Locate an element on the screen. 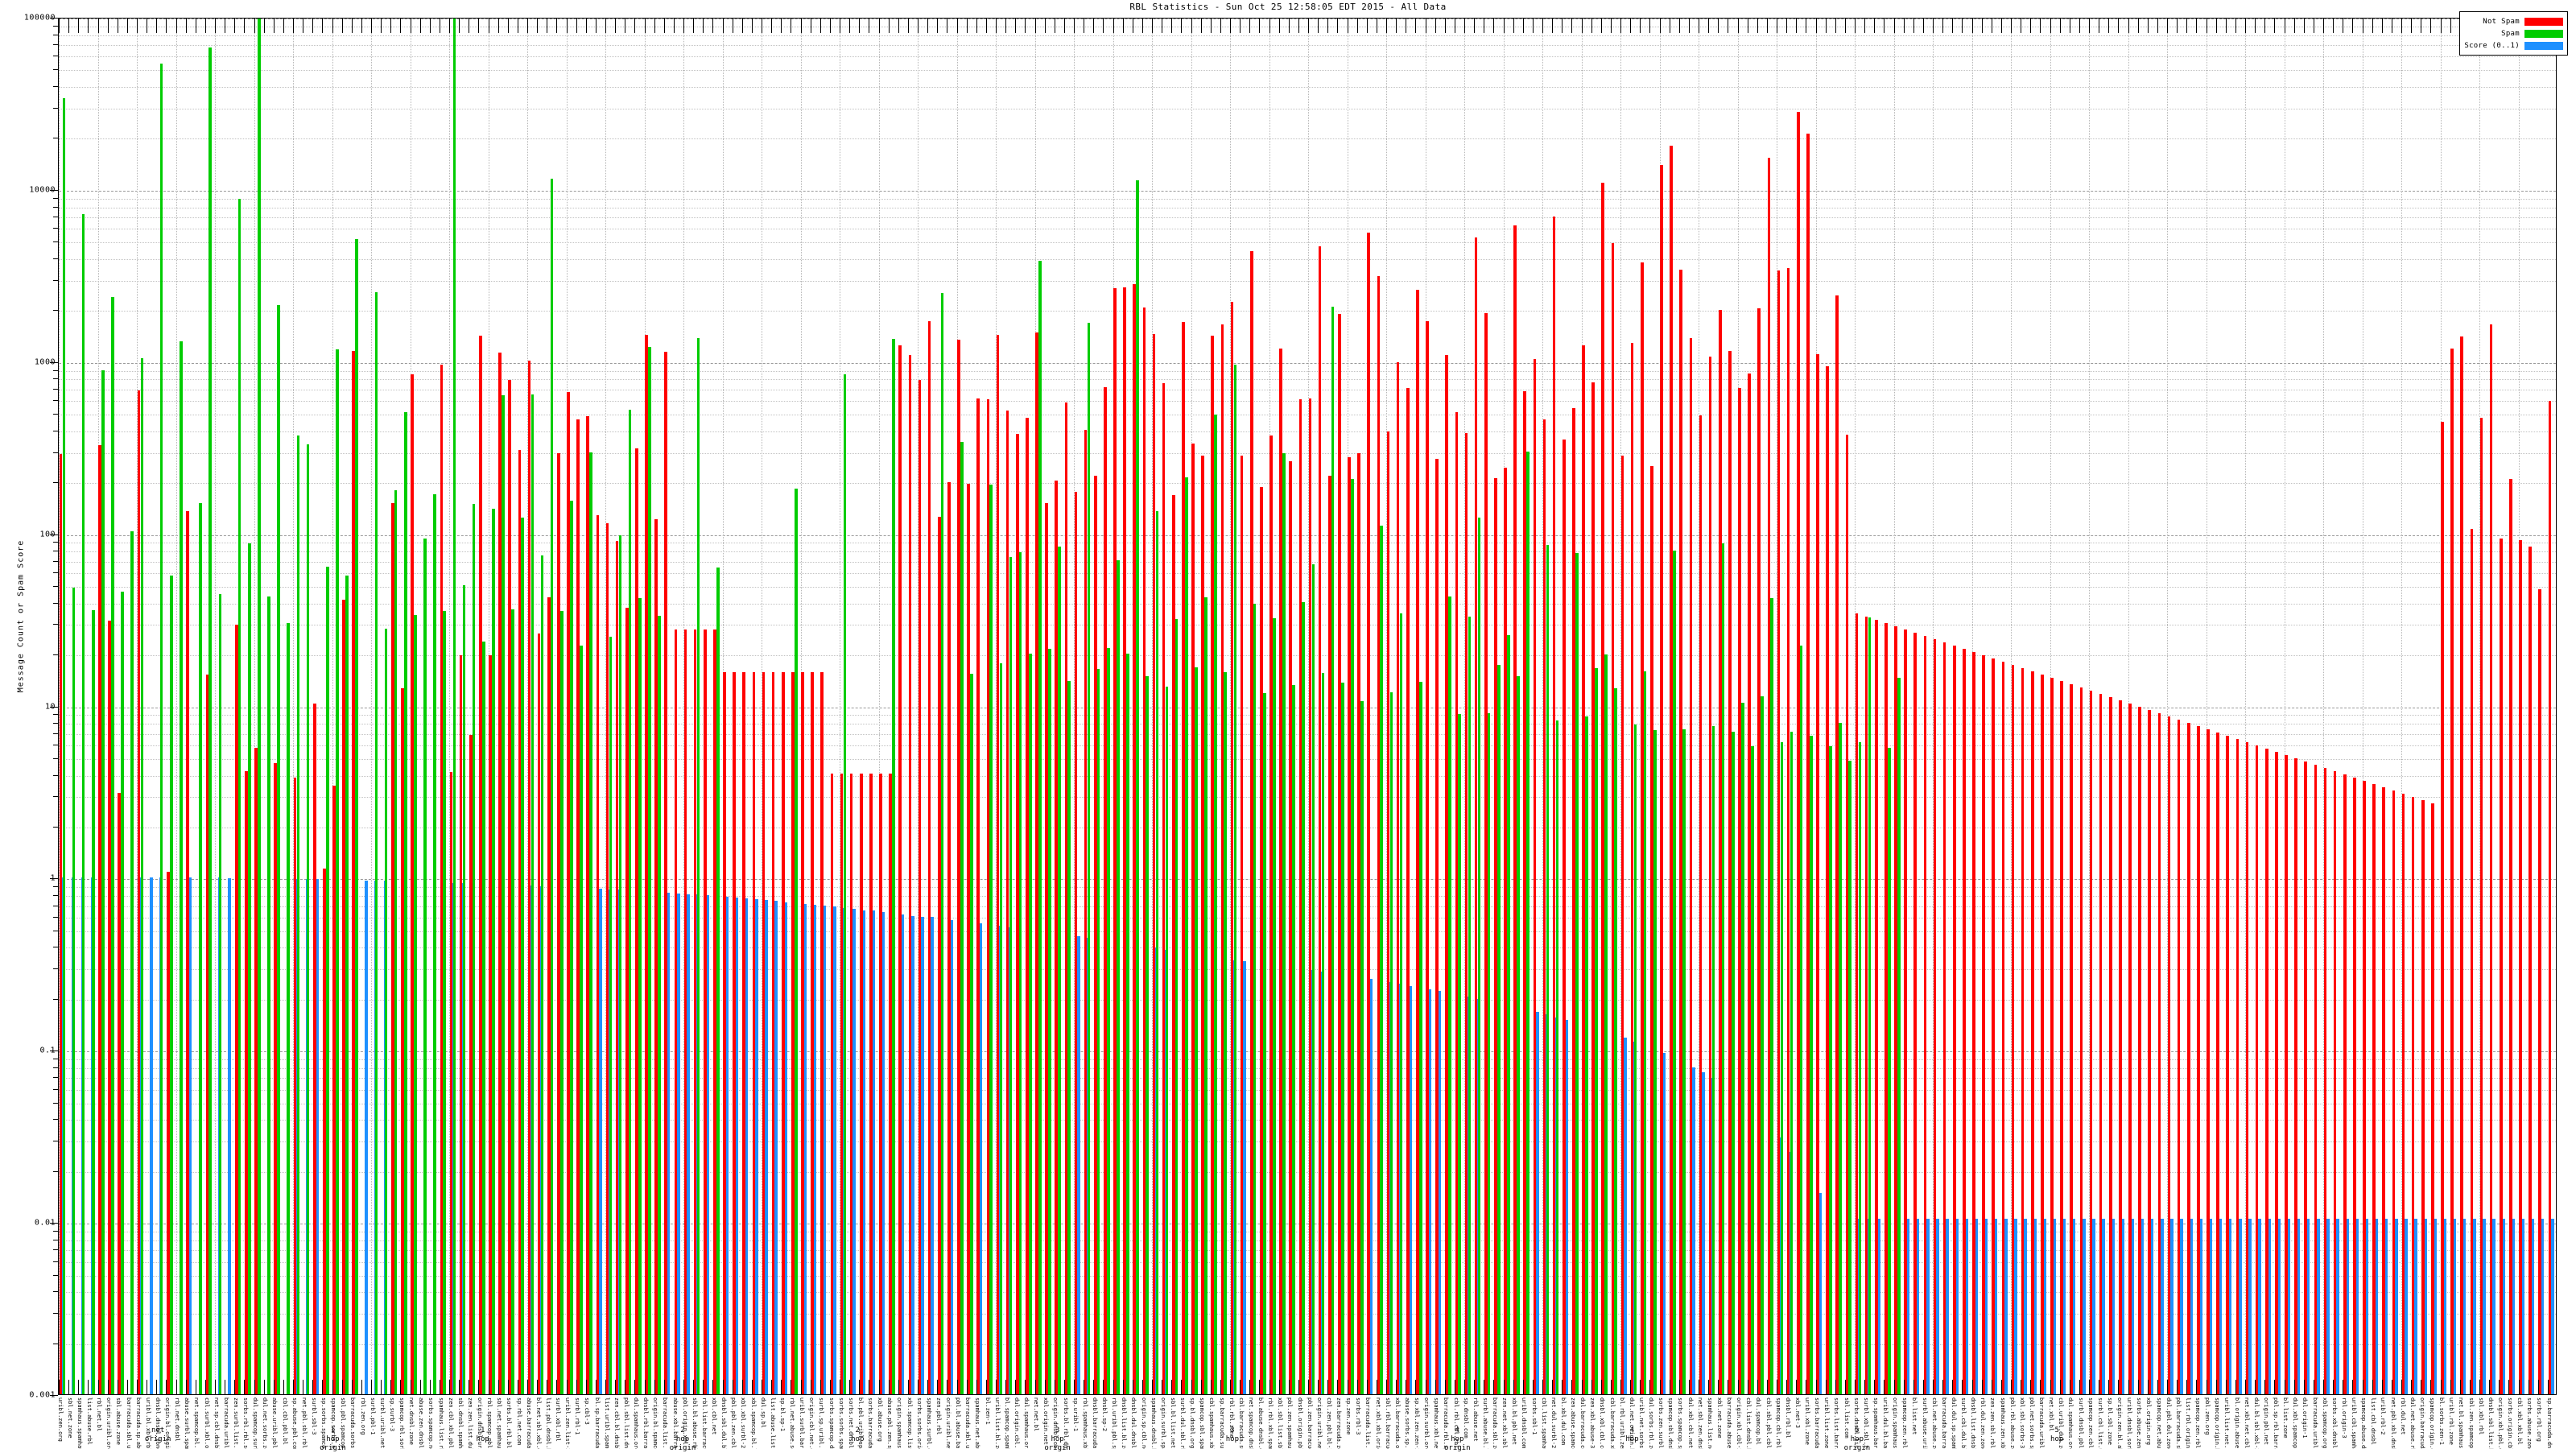 The height and width of the screenshot is (1453, 2576). y-tick-label: 100000 is located at coordinates (39, 18).